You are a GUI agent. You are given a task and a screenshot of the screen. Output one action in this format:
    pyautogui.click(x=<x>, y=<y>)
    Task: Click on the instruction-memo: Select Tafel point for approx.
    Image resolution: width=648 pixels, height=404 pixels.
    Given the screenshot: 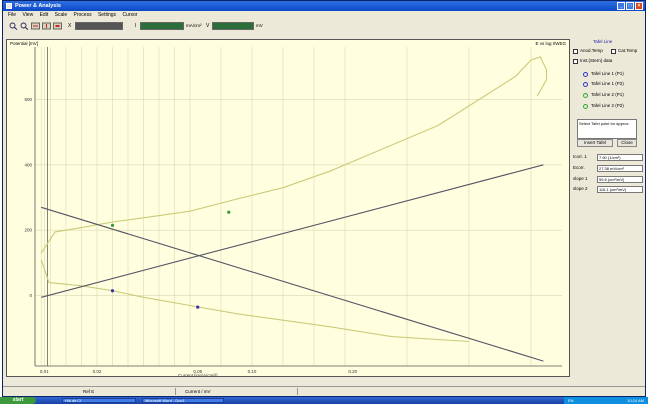 What is the action you would take?
    pyautogui.click(x=607, y=129)
    